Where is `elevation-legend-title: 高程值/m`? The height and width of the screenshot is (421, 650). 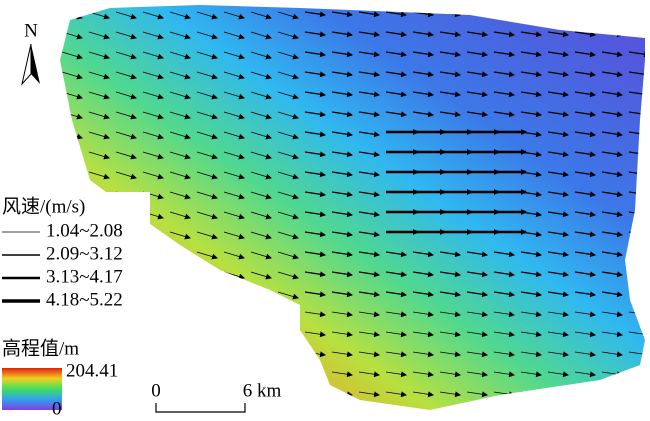
elevation-legend-title: 高程值/m is located at coordinates (40, 348).